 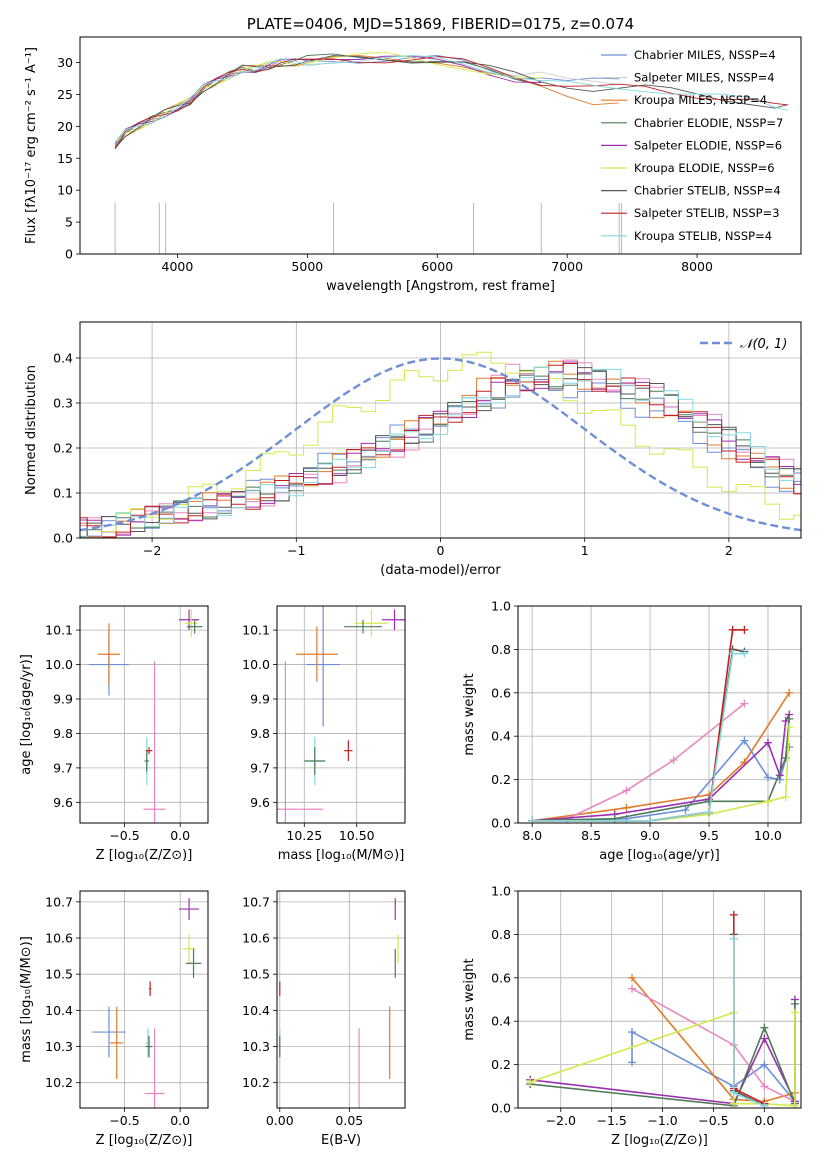 I want to click on y-tick-label: 9.9, so click(x=63, y=699).